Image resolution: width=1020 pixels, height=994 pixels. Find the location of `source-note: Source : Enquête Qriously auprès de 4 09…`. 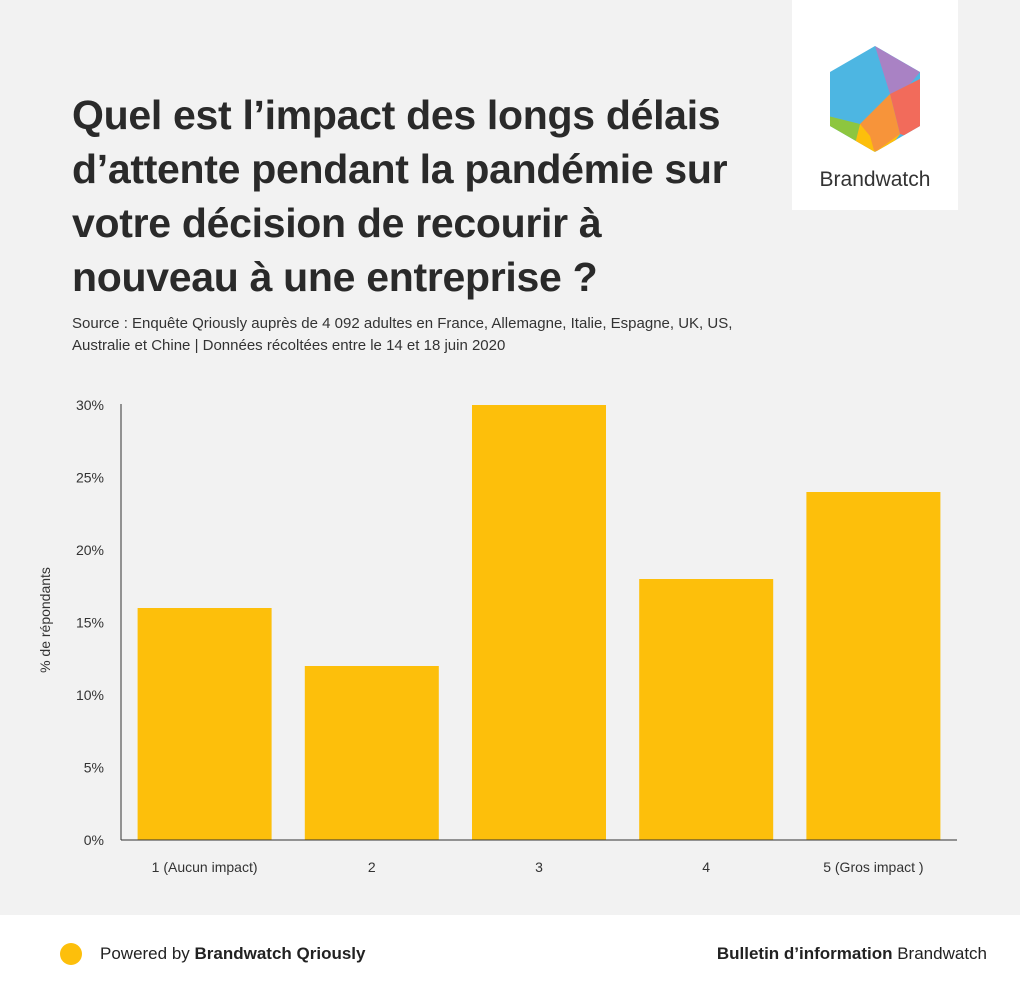

source-note: Source : Enquête Qriously auprès de 4 09… is located at coordinates (402, 334).